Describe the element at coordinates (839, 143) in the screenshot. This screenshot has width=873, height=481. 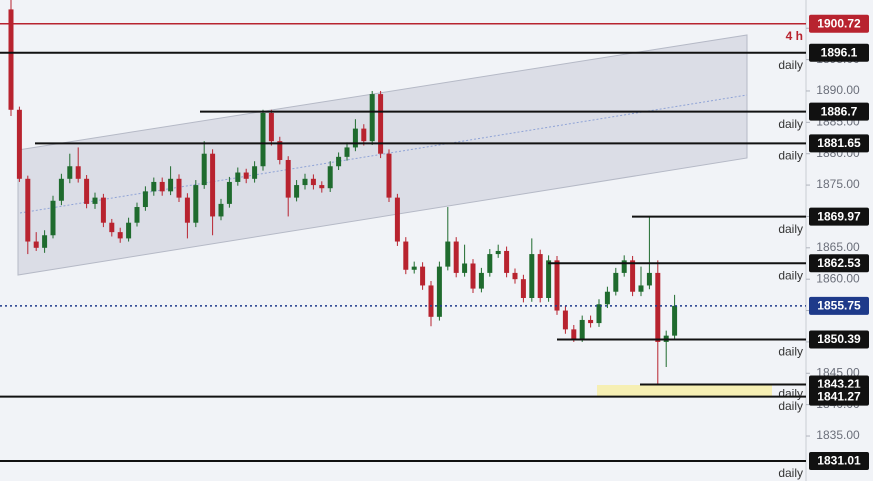
I see `price-label: 1881.65` at that location.